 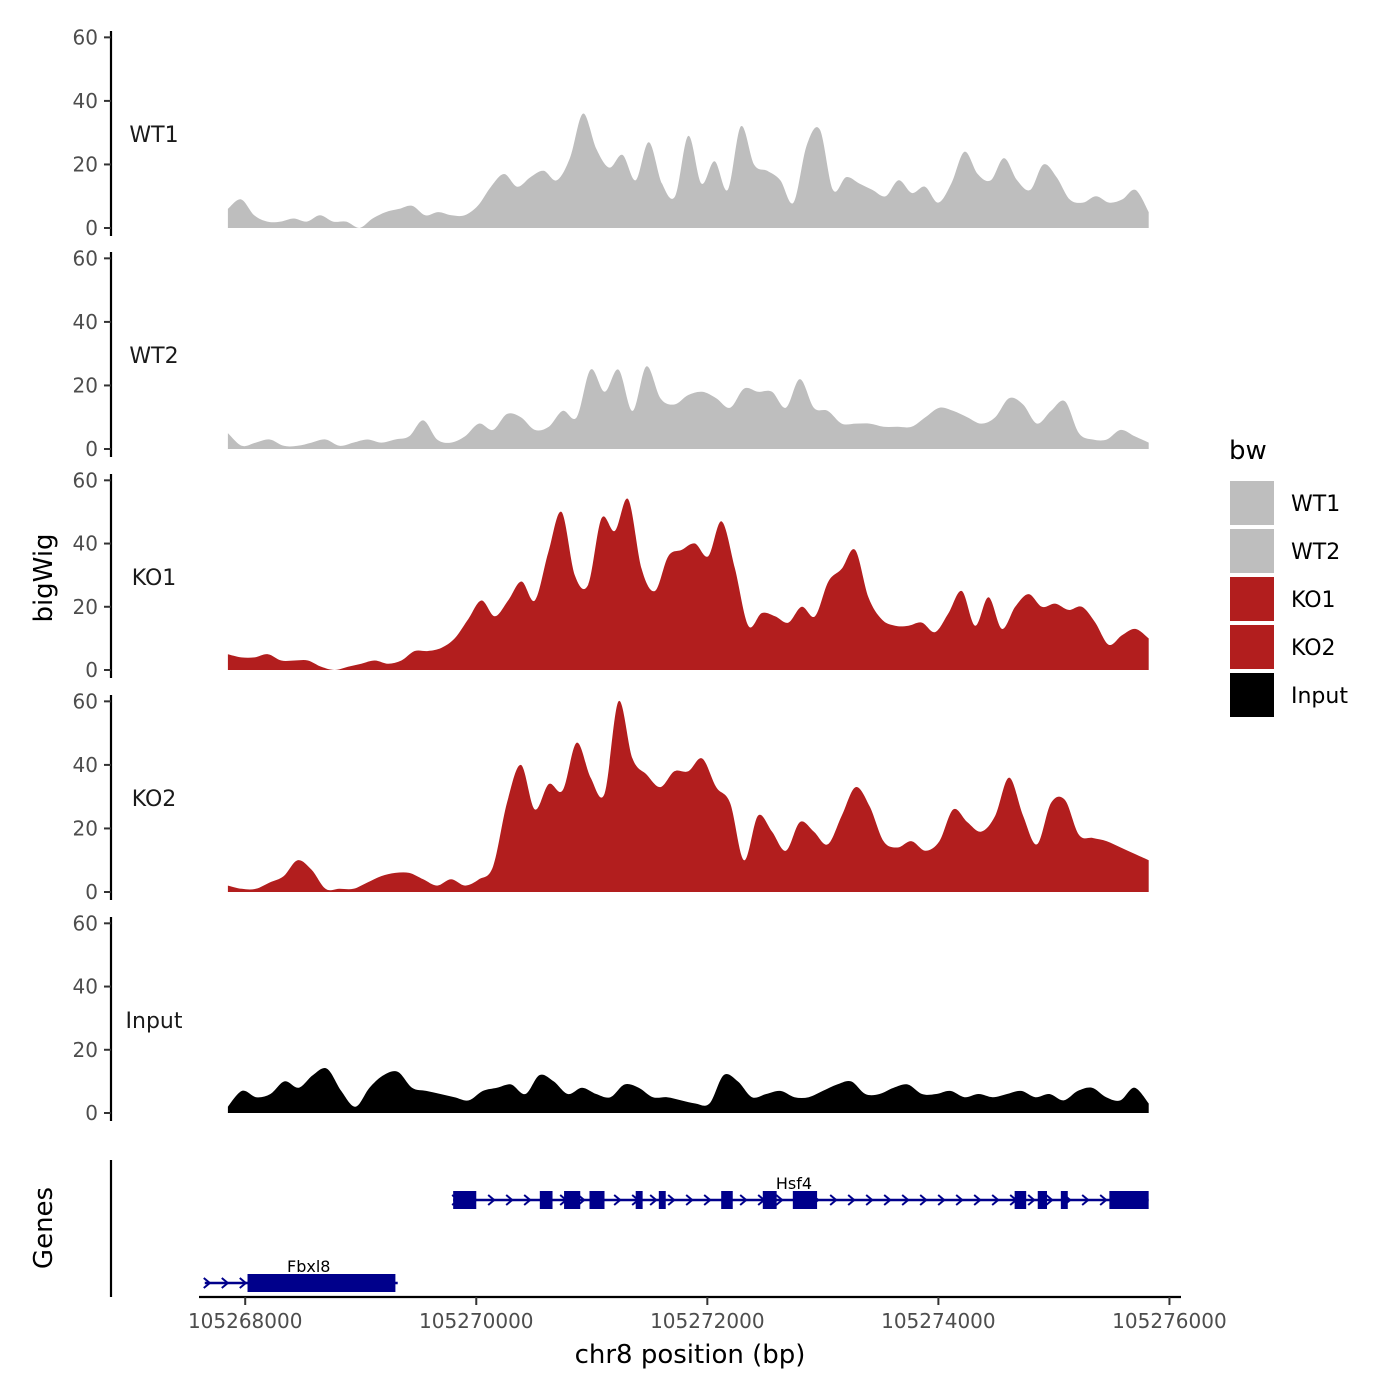 I want to click on track-label-ko2: KO2, so click(x=154, y=799).